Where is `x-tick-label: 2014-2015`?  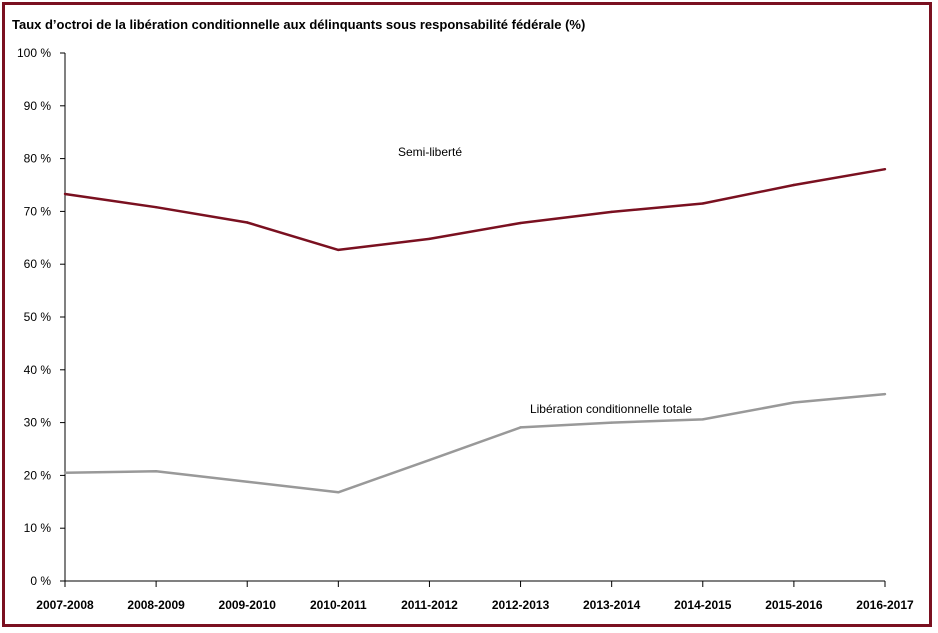 x-tick-label: 2014-2015 is located at coordinates (703, 605).